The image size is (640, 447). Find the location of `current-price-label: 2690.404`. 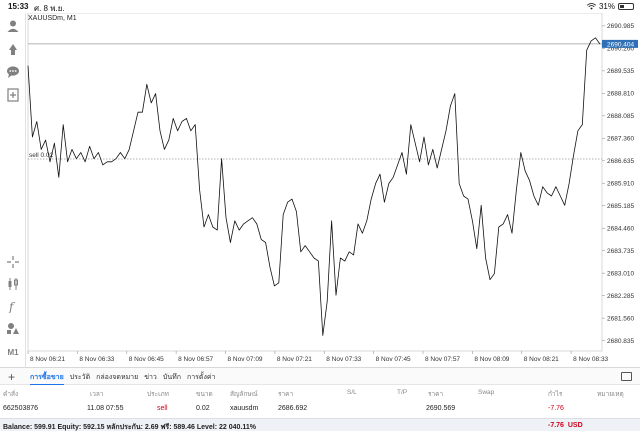

current-price-label: 2690.404 is located at coordinates (620, 44).